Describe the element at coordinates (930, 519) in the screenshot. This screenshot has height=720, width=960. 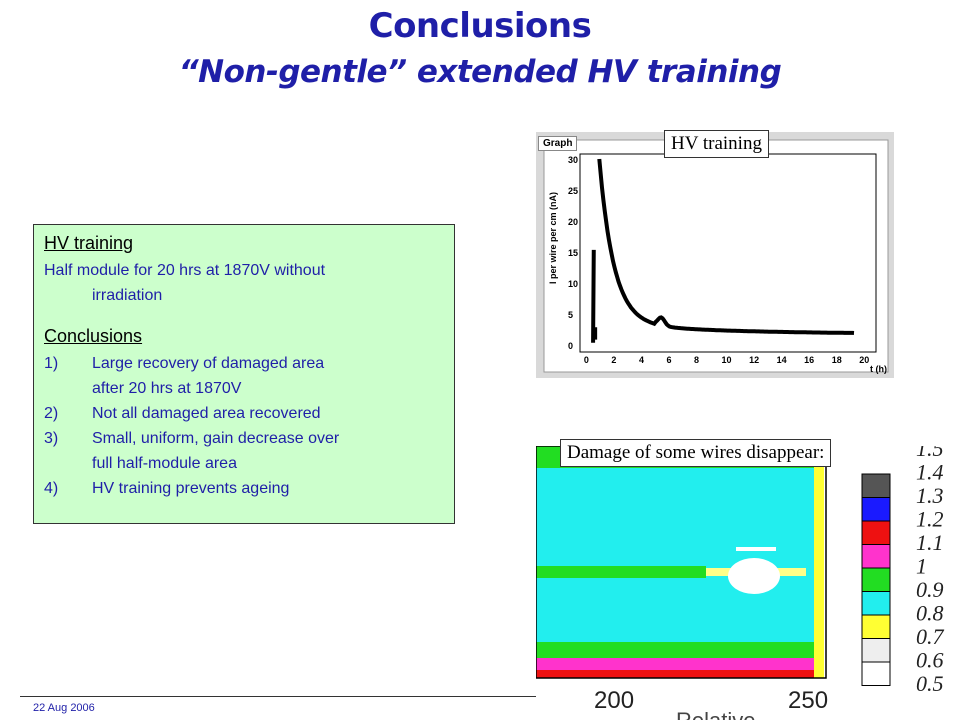
I see `scale-label: 1.2` at that location.